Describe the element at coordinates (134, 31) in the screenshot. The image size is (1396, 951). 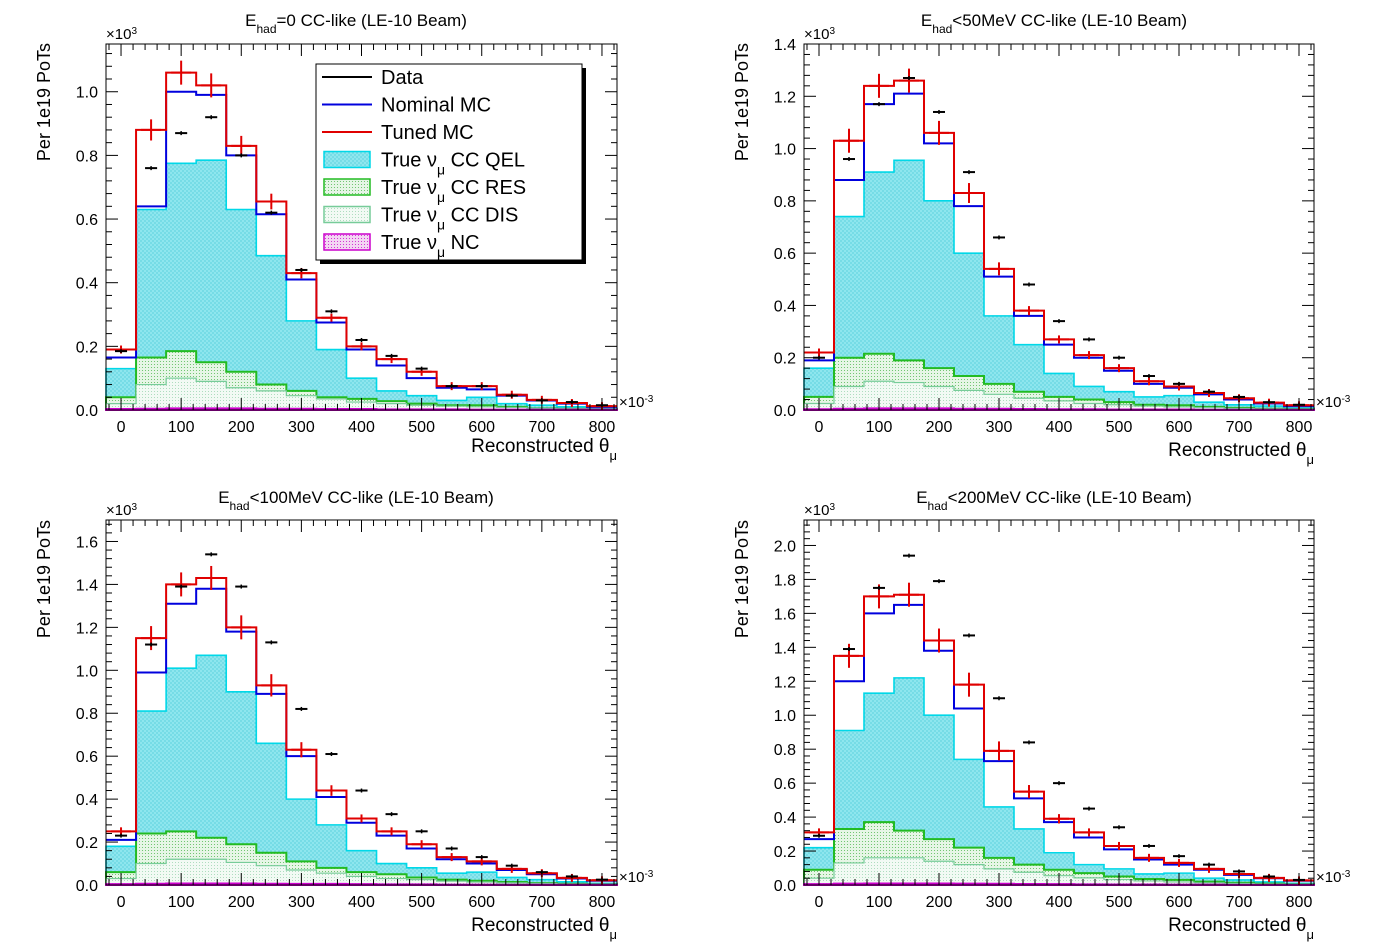
I see `y-exponent-power: 3` at that location.